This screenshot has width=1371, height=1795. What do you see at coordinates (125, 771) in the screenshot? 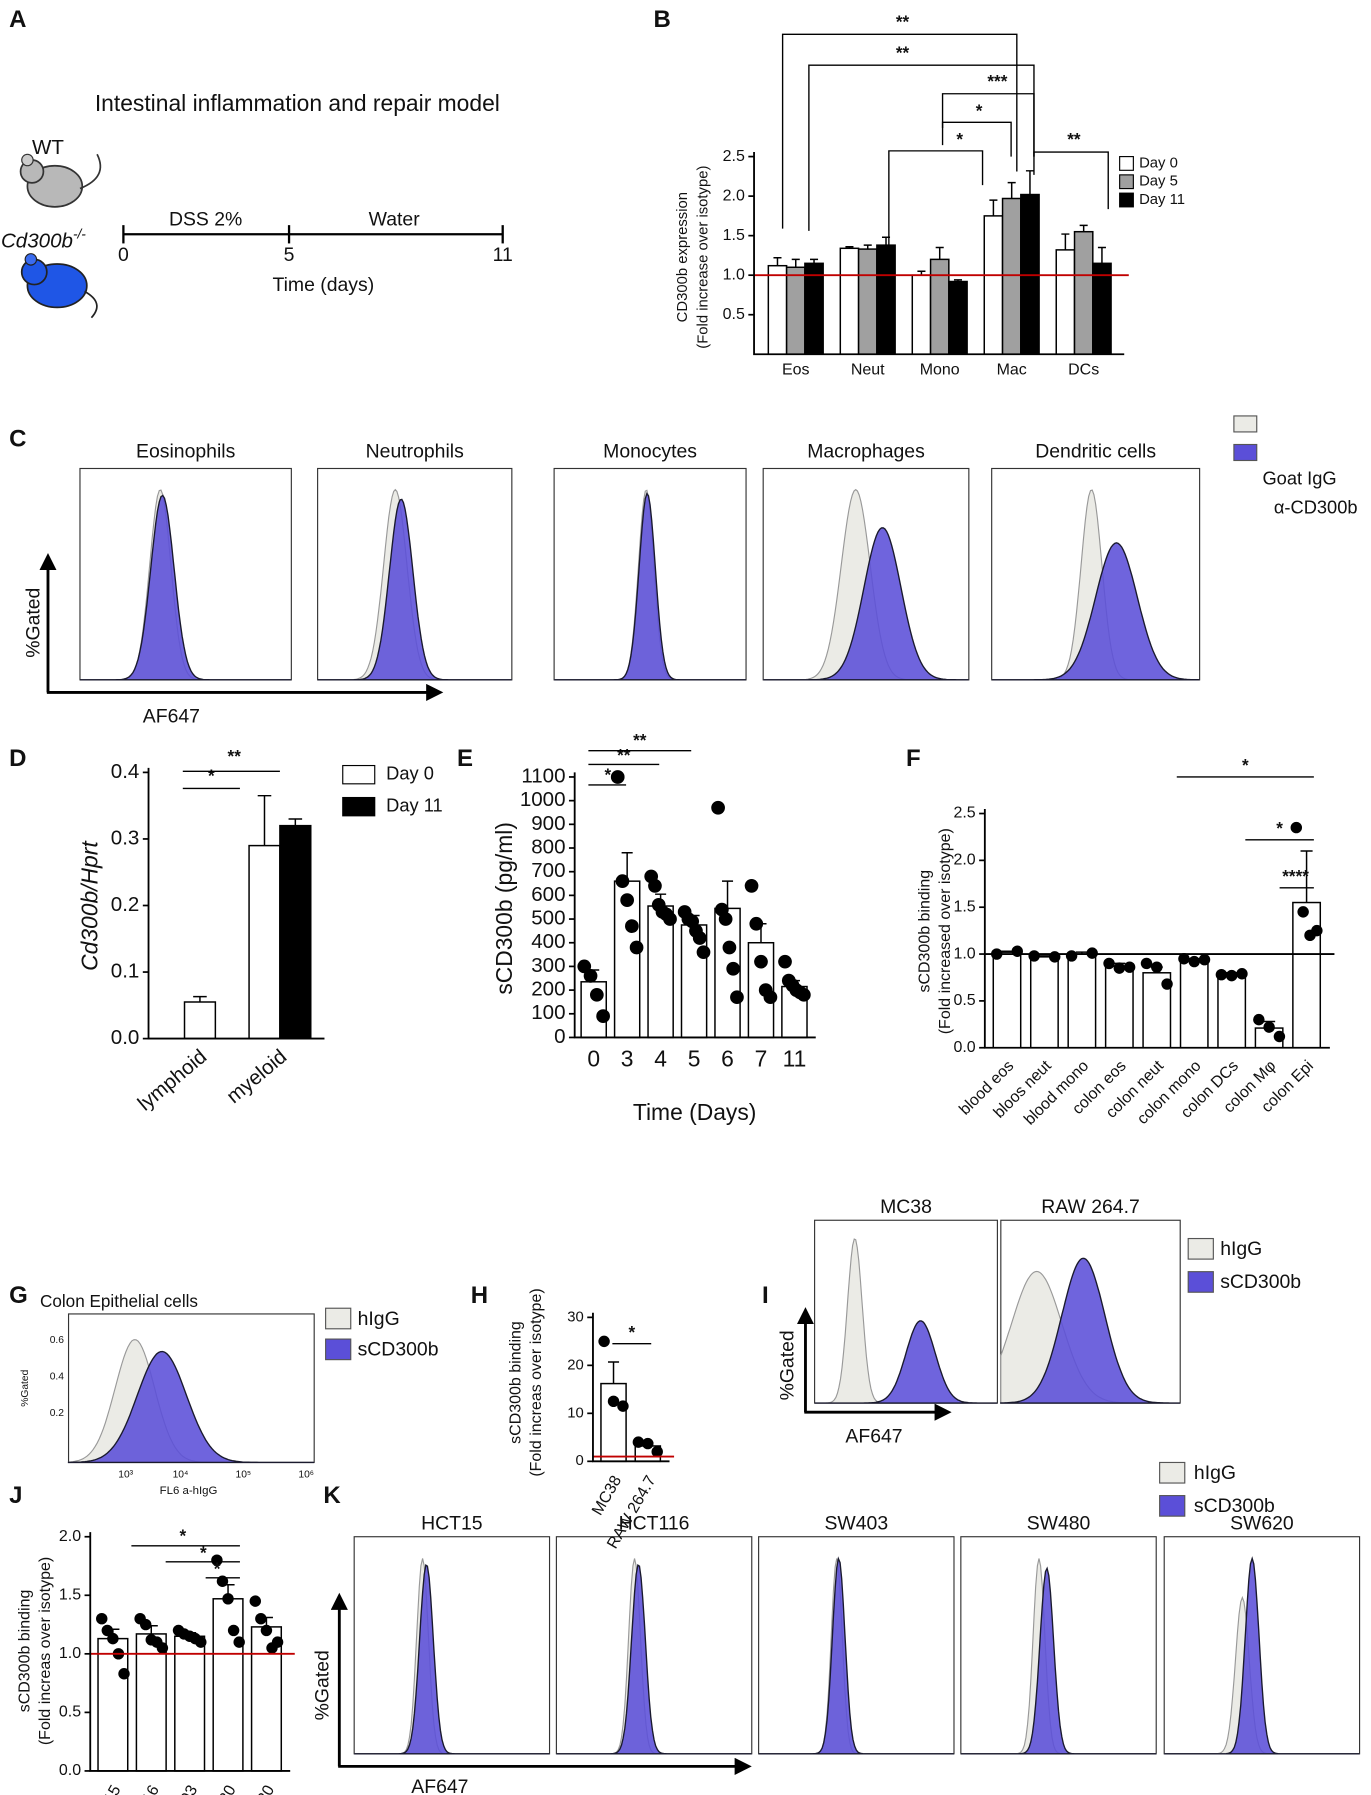
I see `y-tick-label: 0.4` at bounding box center [125, 771].